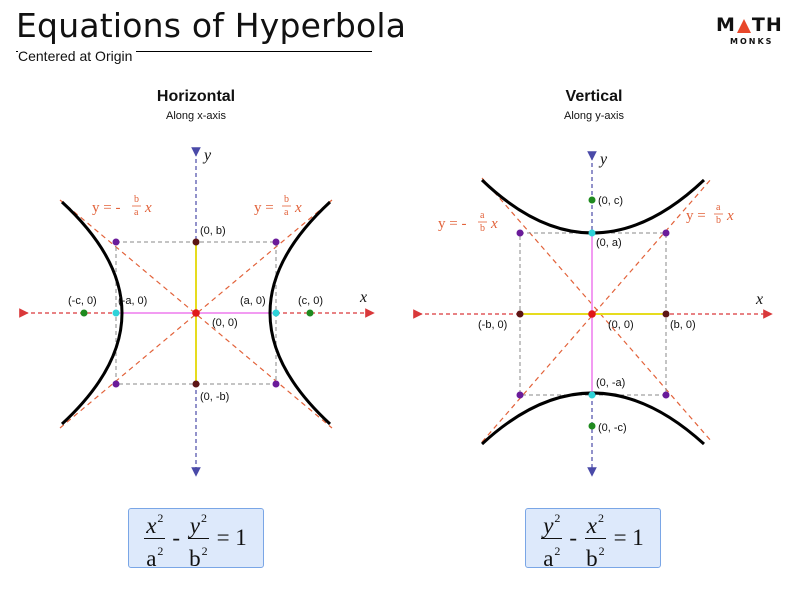 The width and height of the screenshot is (789, 600). Describe the element at coordinates (492, 325) in the screenshot. I see `vertical-co-vertex-left-label: (-b, 0)` at that location.